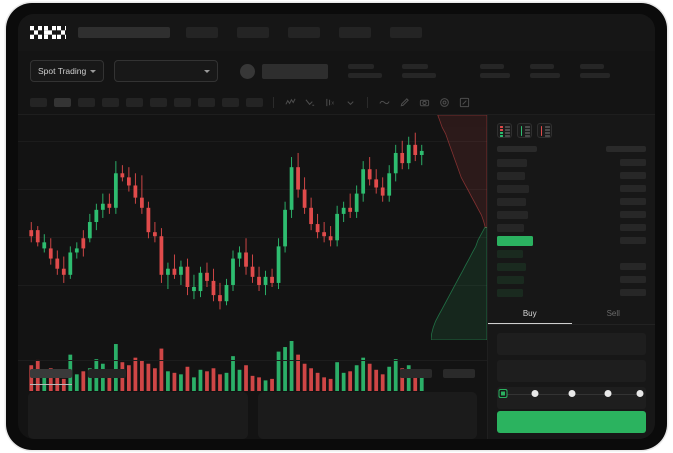  Describe the element at coordinates (252, 373) in the screenshot. I see `orders-tab-bar` at that location.